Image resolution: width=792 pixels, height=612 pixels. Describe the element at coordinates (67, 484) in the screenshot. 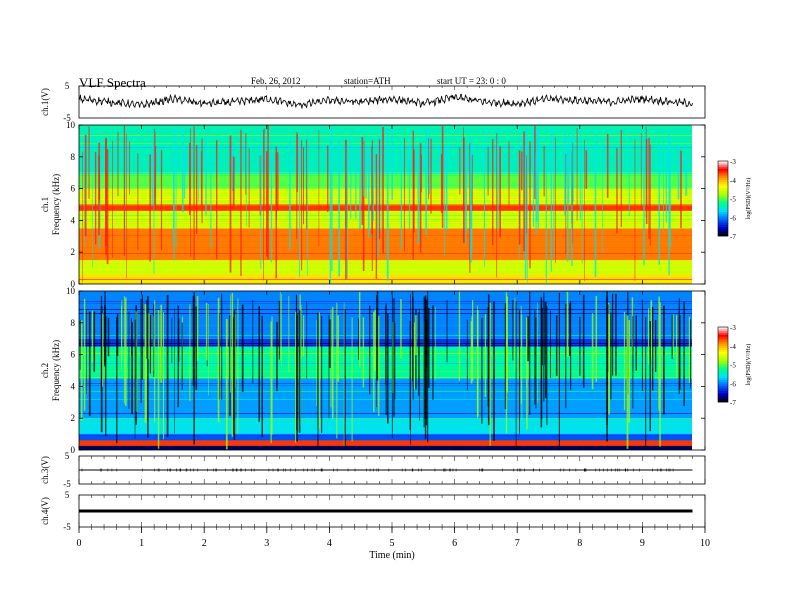

I see `y-tick-label: -5` at that location.